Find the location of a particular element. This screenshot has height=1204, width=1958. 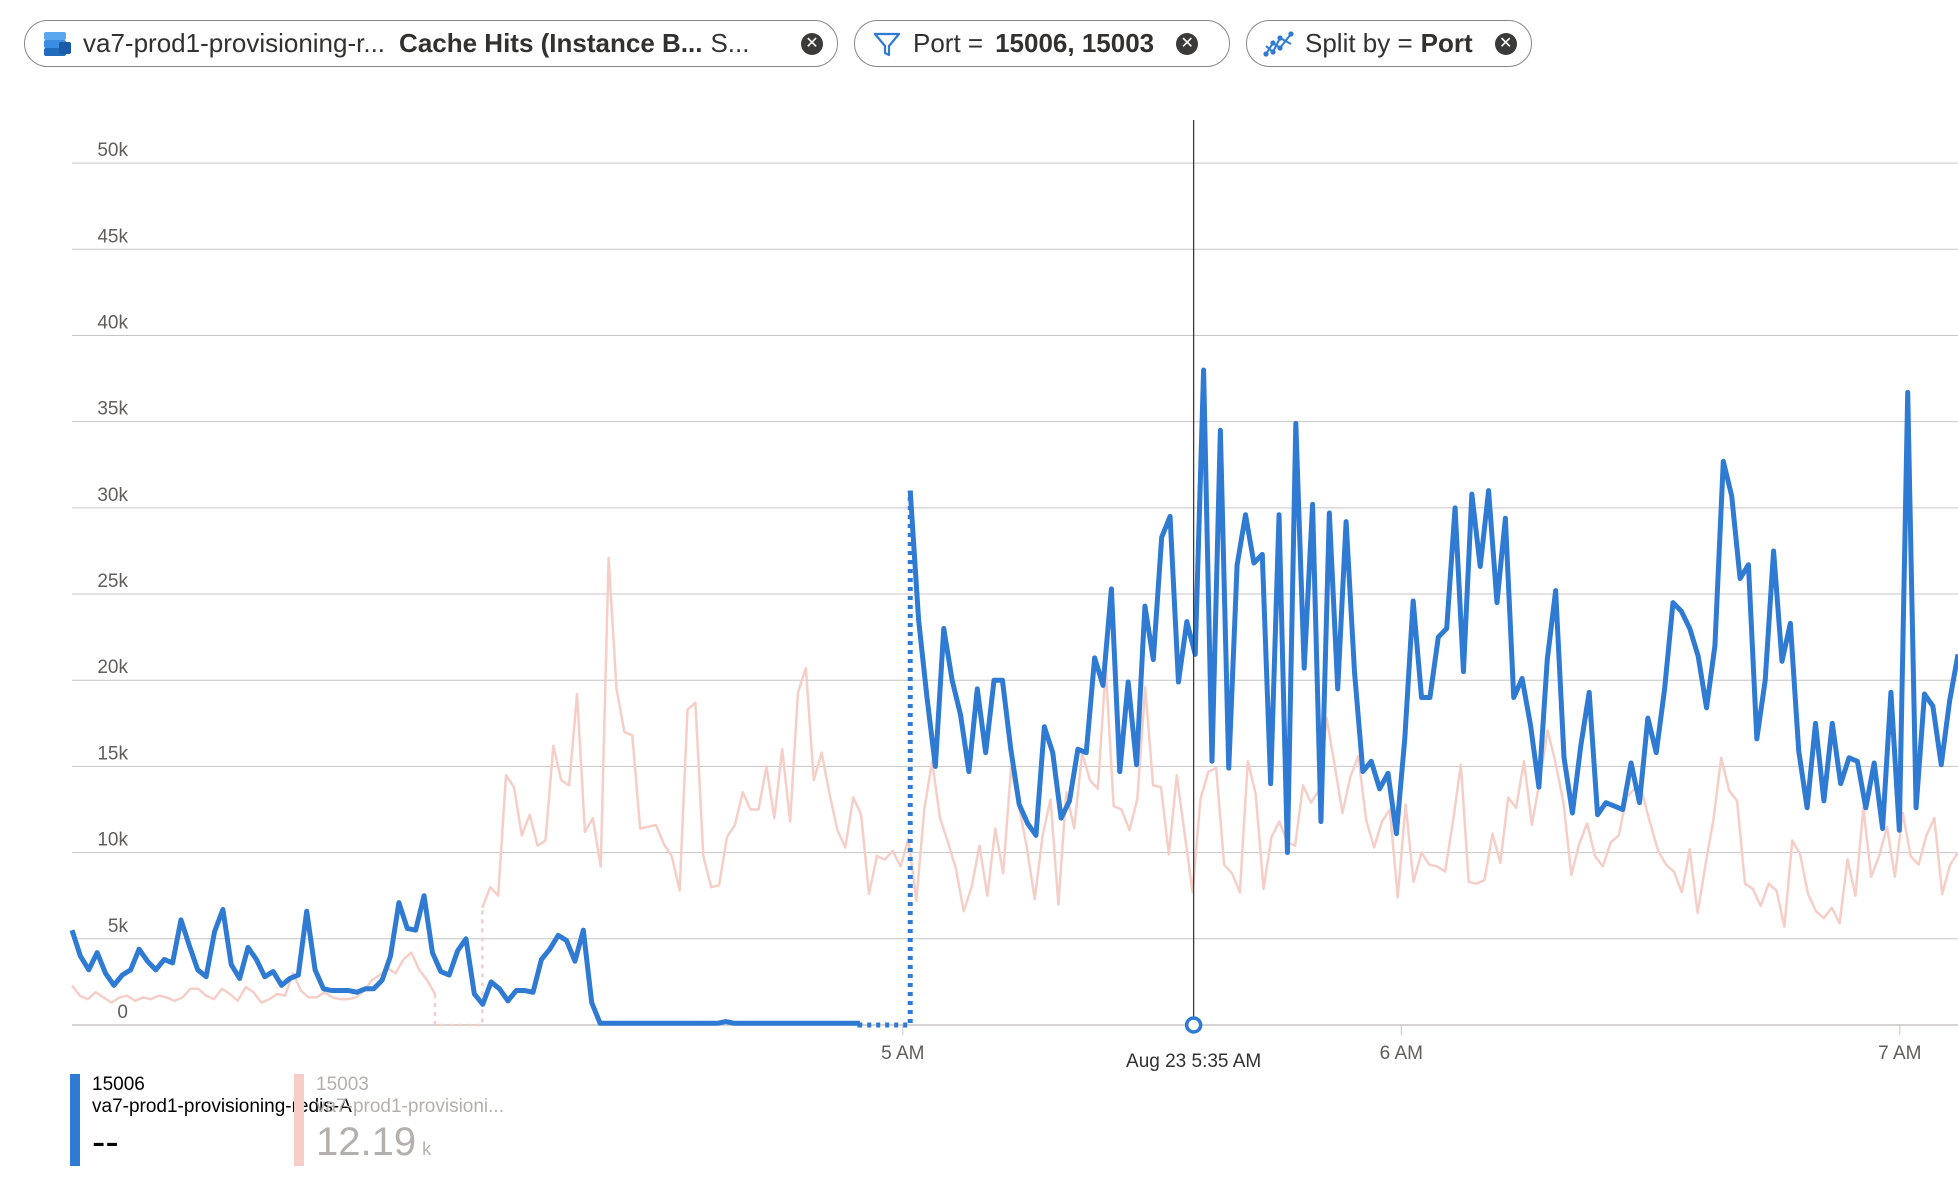

legend-current-value: -- is located at coordinates (105, 1142).